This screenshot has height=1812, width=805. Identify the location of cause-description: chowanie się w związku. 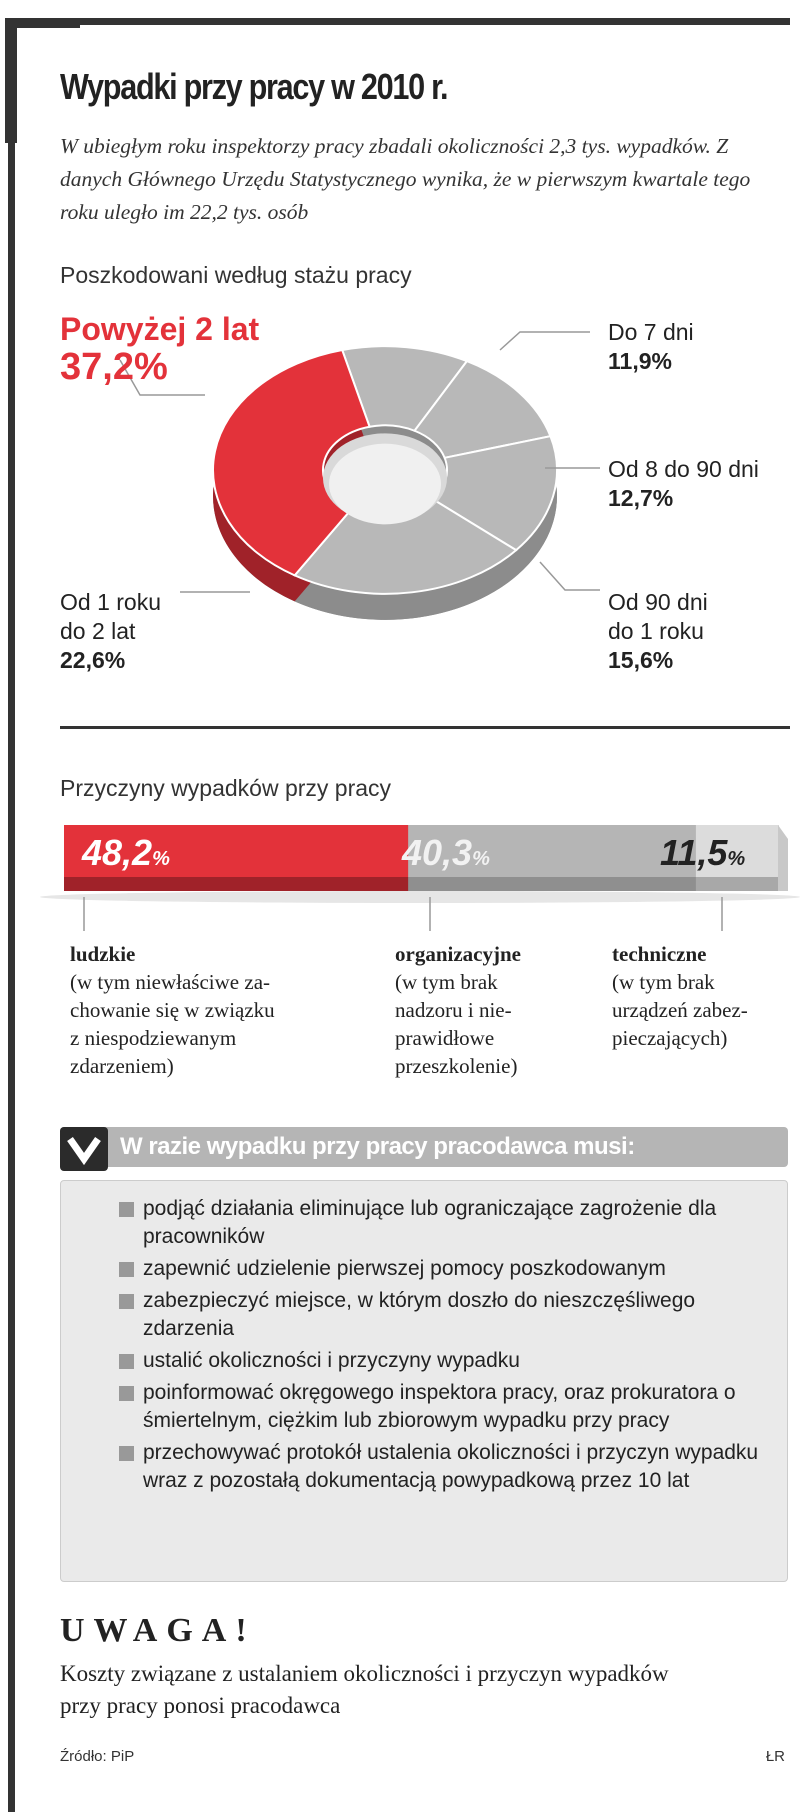
(172, 1010).